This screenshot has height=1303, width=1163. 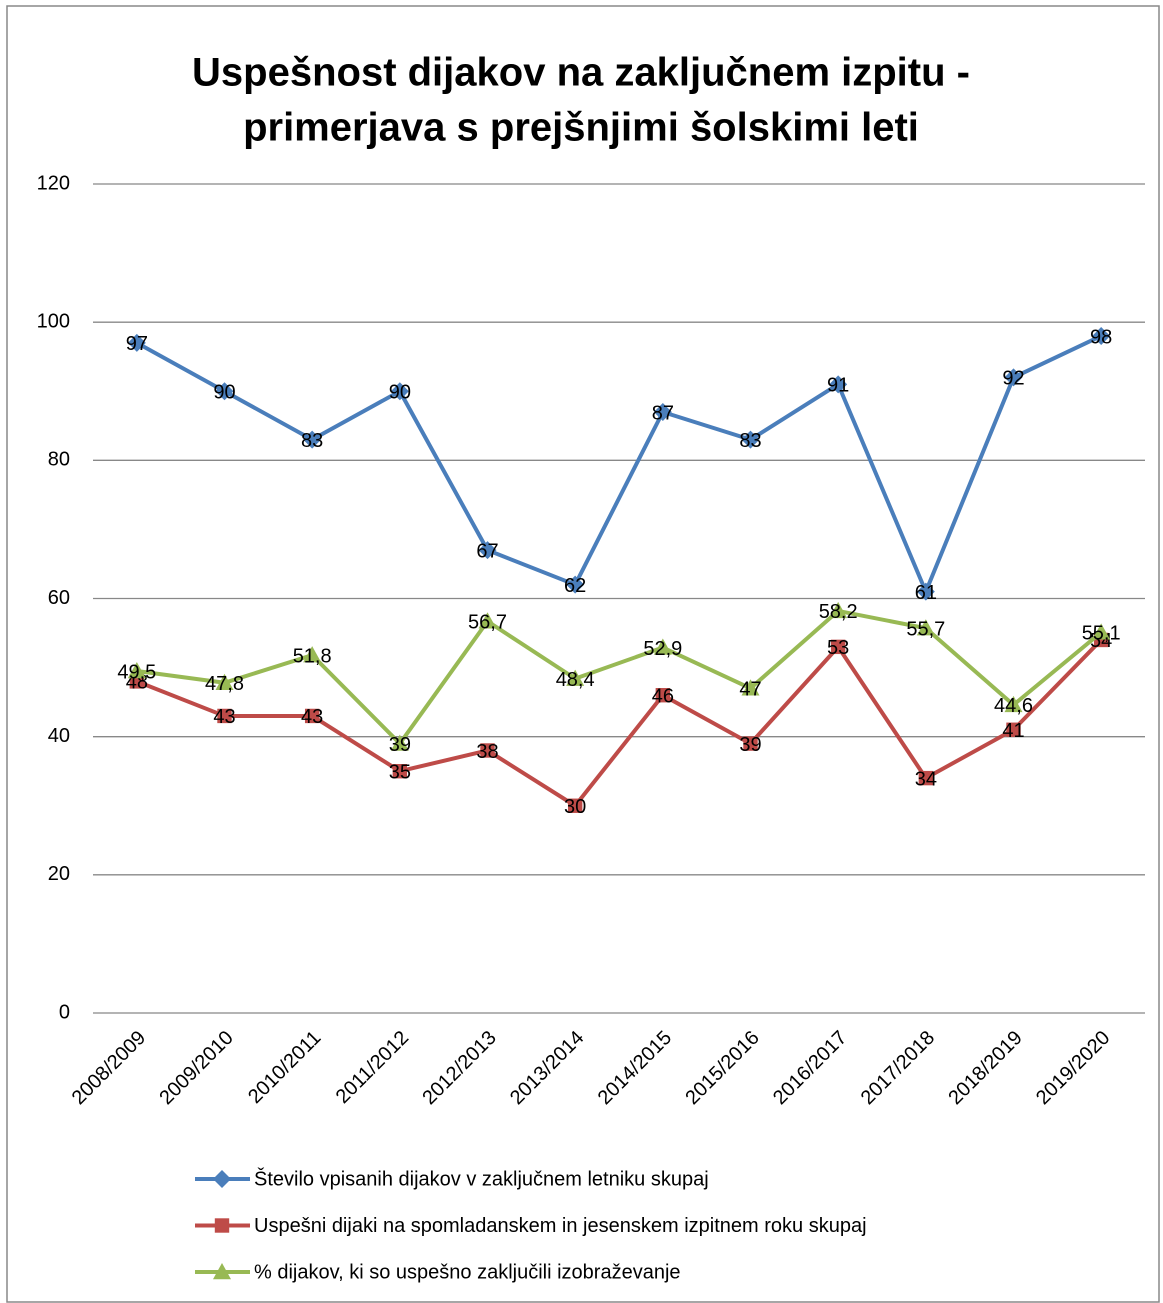 I want to click on data-label: 56,7, so click(x=487, y=623).